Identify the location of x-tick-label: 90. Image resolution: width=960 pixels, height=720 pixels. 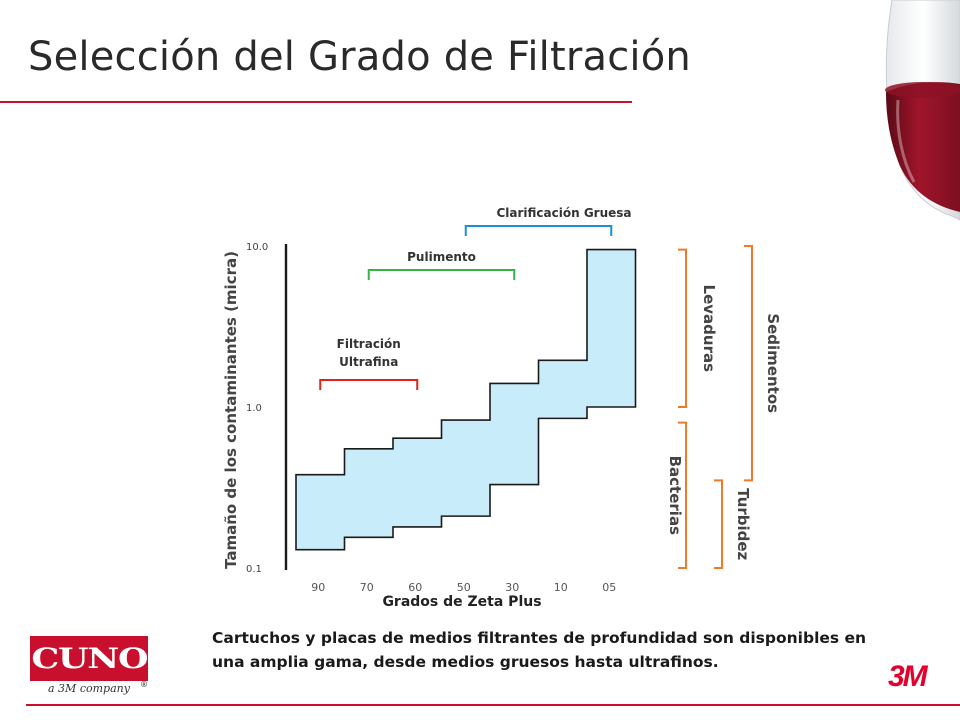
(318, 587).